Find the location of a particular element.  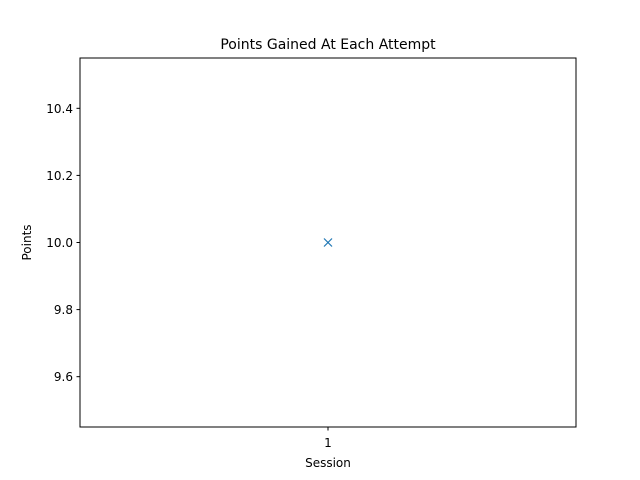

data-point is located at coordinates (328, 242).